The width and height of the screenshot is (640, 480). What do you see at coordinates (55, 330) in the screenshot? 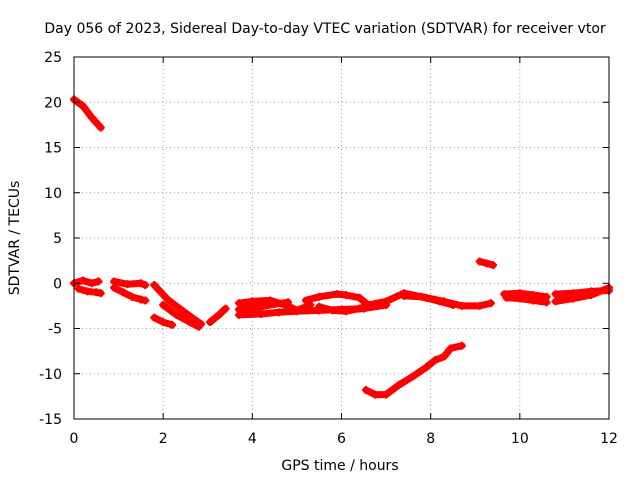
I see `y-tick-label: -5` at bounding box center [55, 330].